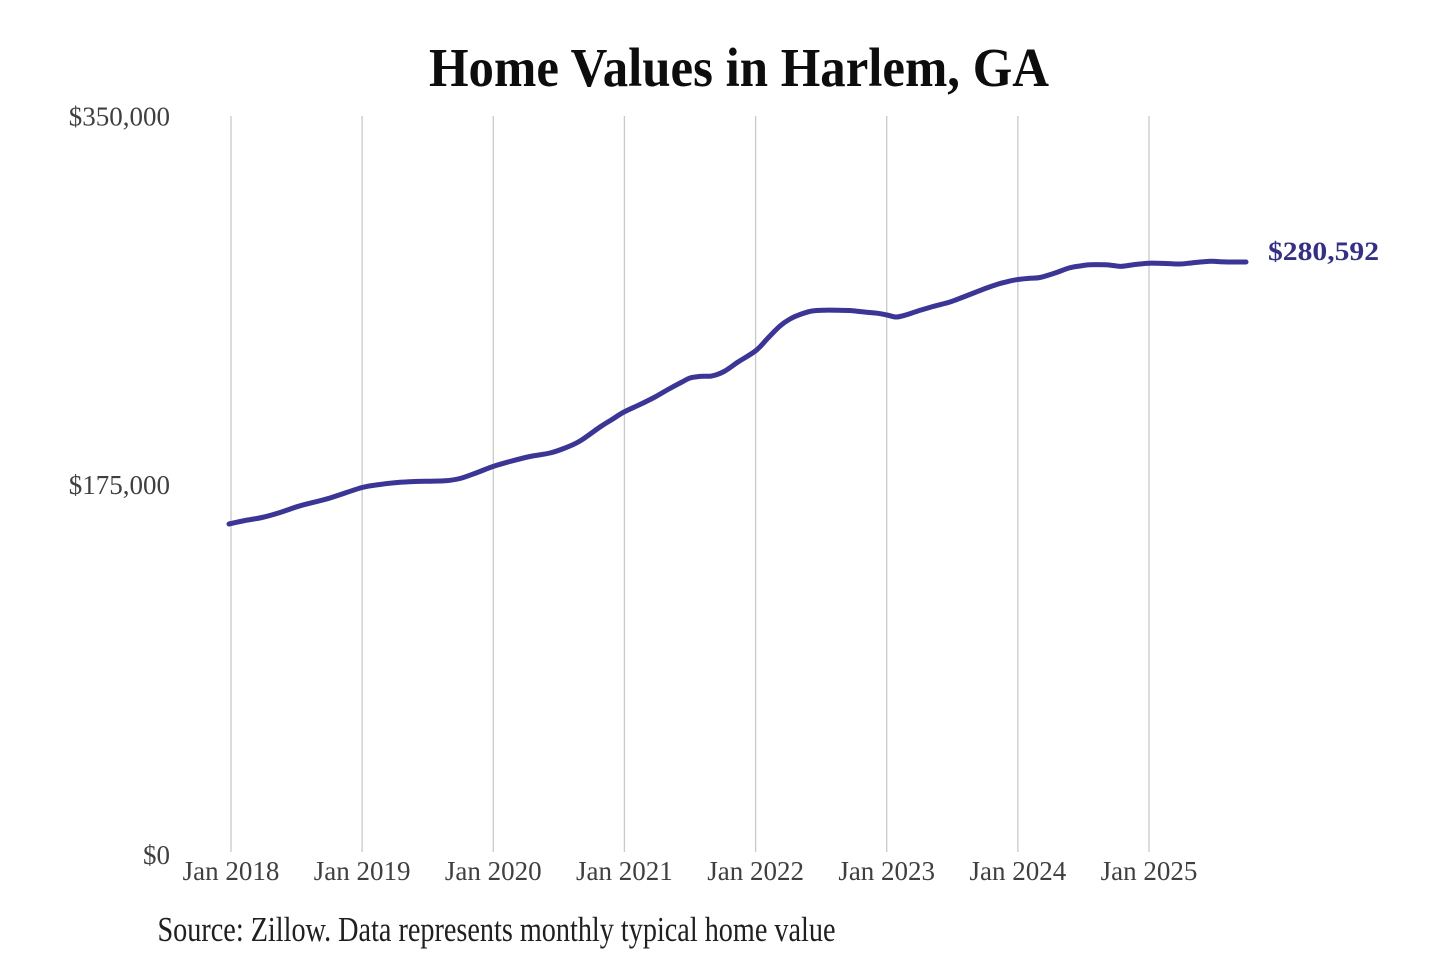 This screenshot has height=960, width=1440. I want to click on svg-text: Jan 2020, so click(493, 871).